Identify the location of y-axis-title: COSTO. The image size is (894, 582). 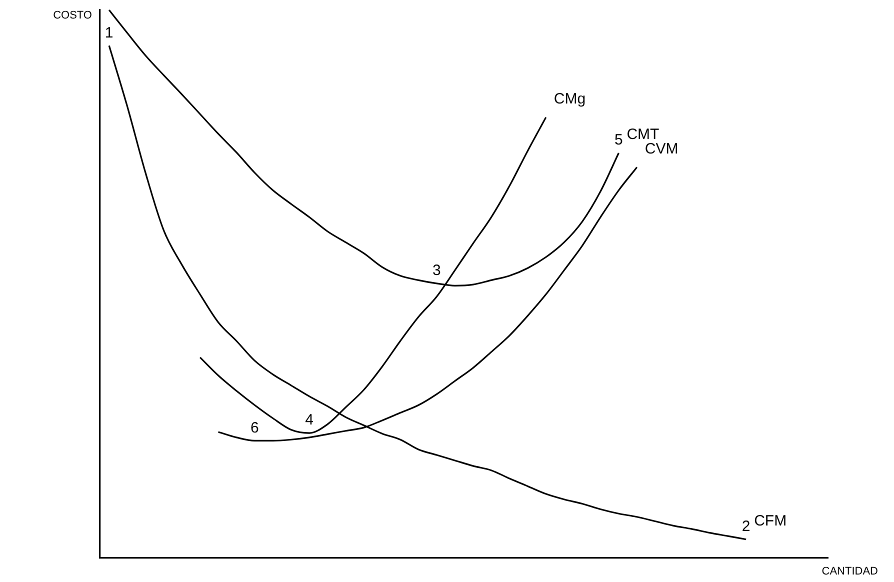
(72, 16).